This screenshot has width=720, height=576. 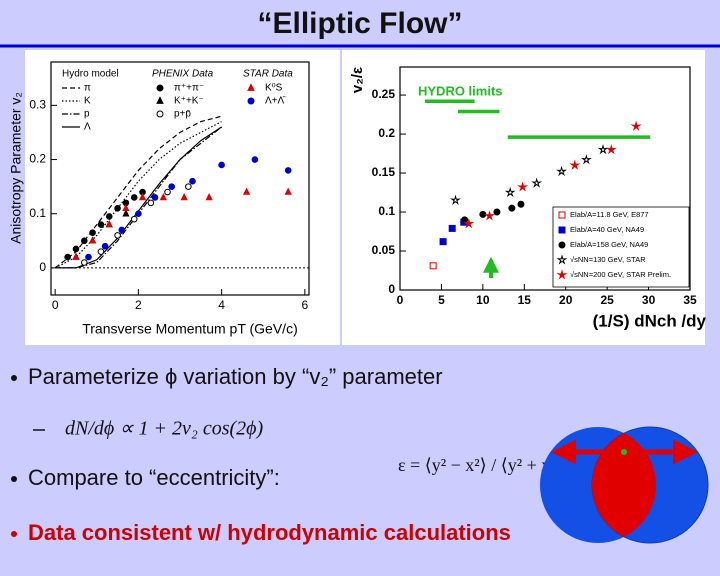 I want to click on y-tick-label: 0.3, so click(x=37, y=105).